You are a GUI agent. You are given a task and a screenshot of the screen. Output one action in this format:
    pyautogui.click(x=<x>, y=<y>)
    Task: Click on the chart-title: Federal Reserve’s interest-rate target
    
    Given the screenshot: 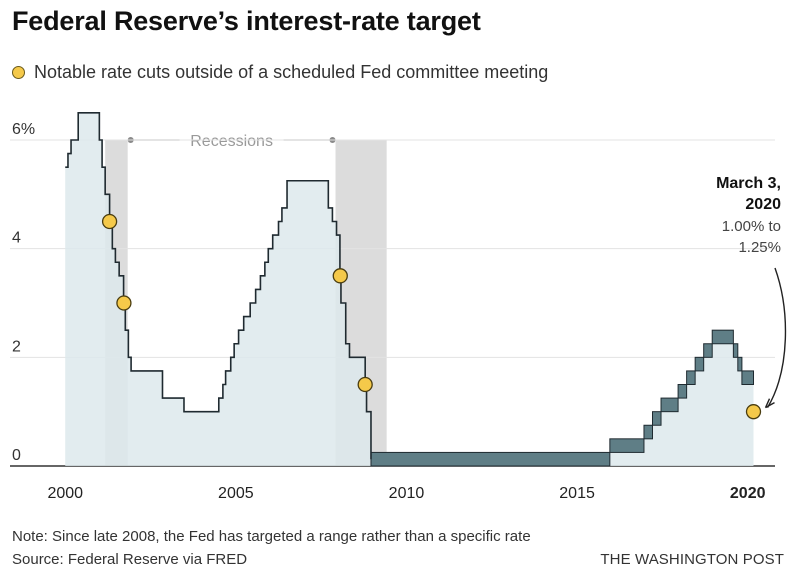 What is the action you would take?
    pyautogui.click(x=246, y=21)
    